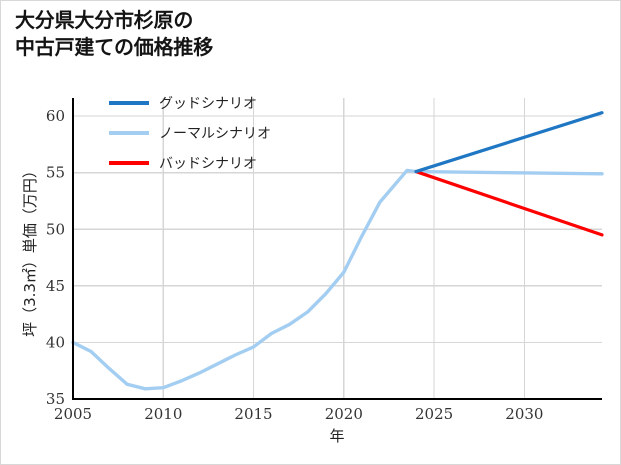 Image resolution: width=621 pixels, height=465 pixels. Describe the element at coordinates (30, 250) in the screenshot. I see `y-axis-title: 坪（3.3㎡）単価（万円）` at that location.